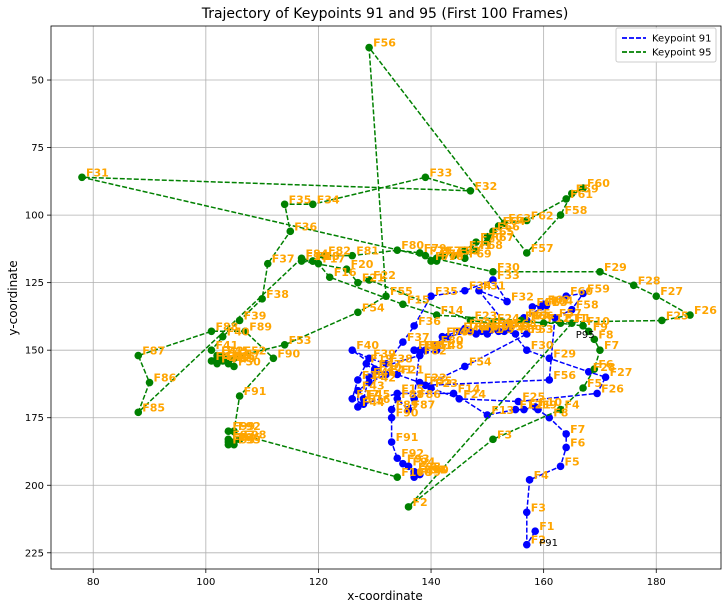 Image resolution: width=727 pixels, height=609 pixels. What do you see at coordinates (429, 321) in the screenshot?
I see `keypoint-91-frame-label: F36` at bounding box center [429, 321].